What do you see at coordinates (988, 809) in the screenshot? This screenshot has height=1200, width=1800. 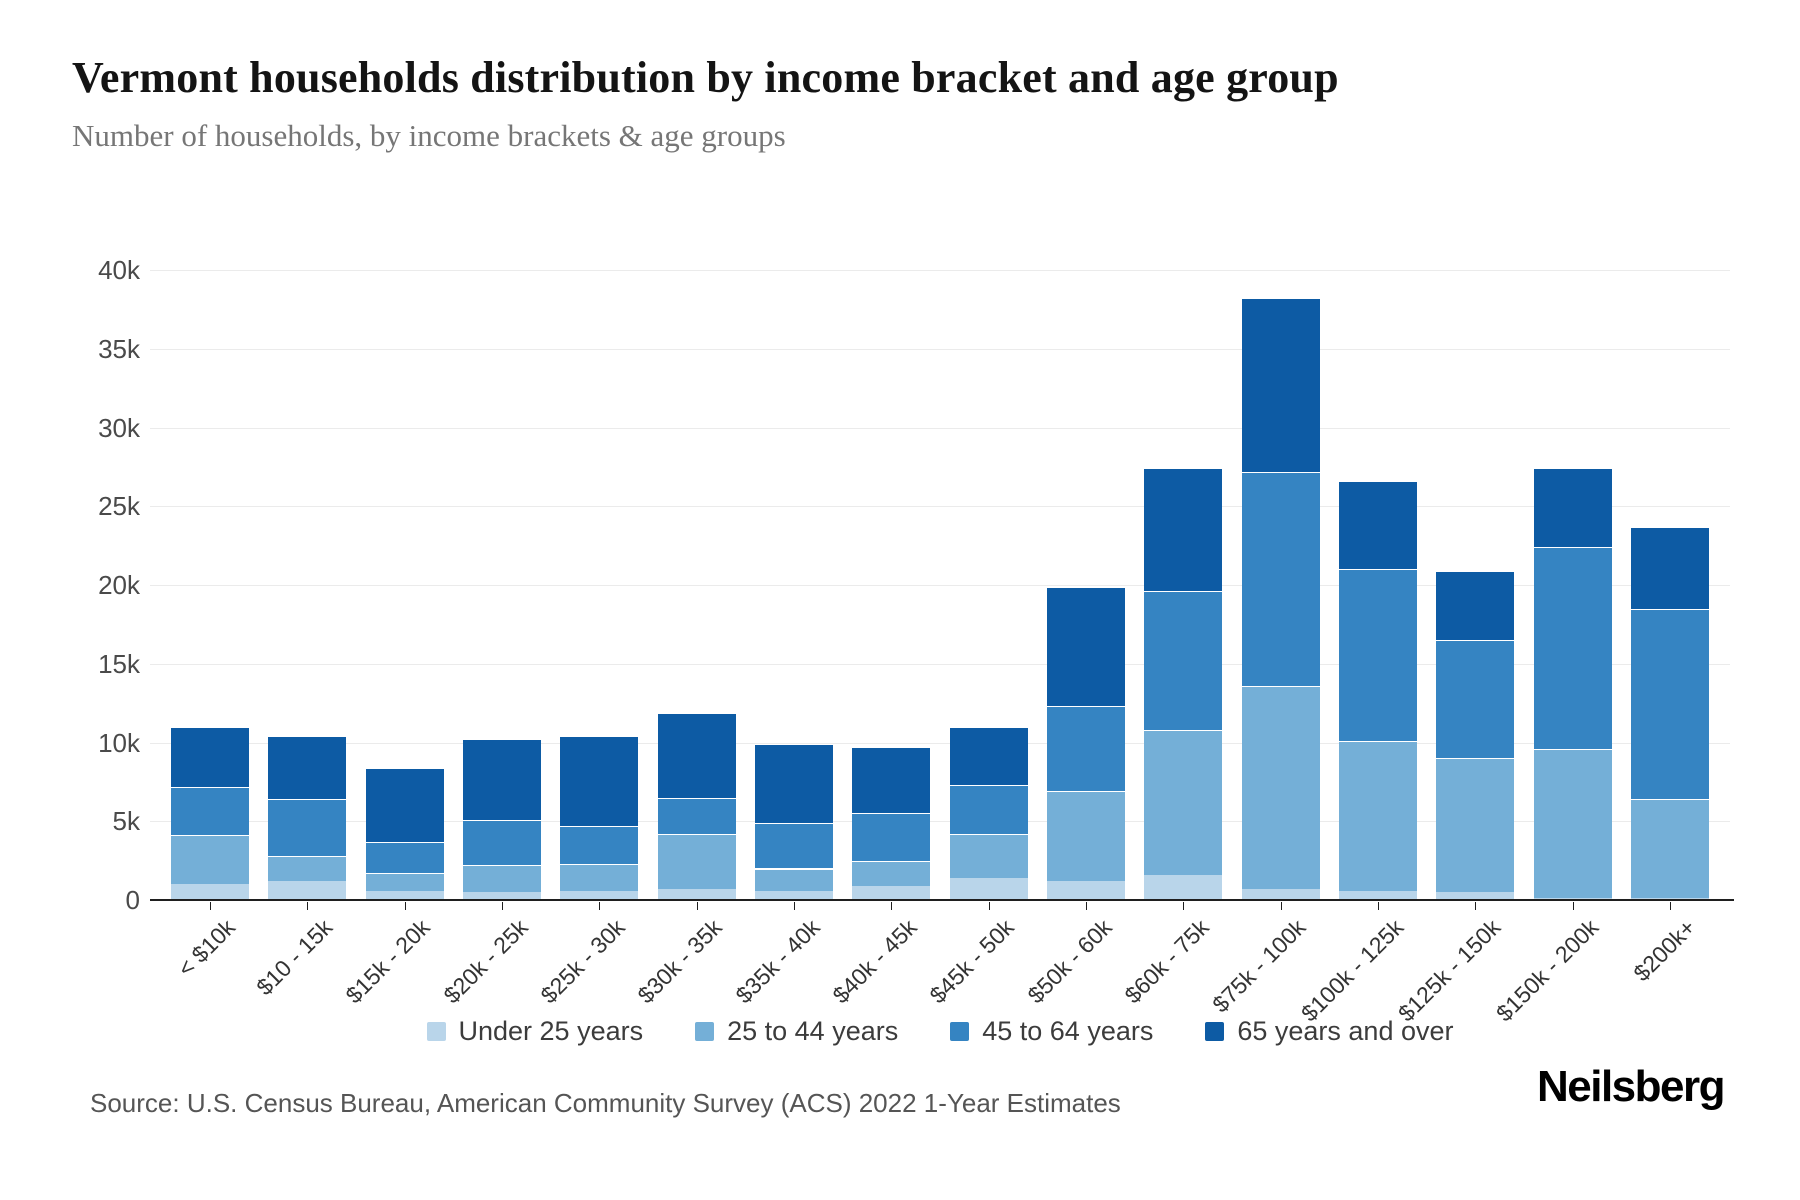 I see `bar-segment-45k-50k-45-to-64-years` at bounding box center [988, 809].